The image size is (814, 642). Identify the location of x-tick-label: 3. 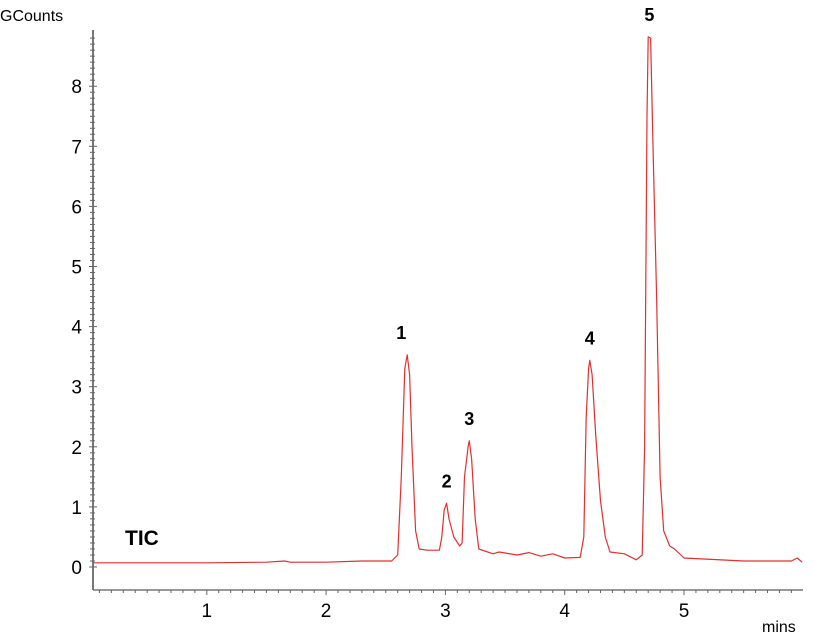
(445, 611).